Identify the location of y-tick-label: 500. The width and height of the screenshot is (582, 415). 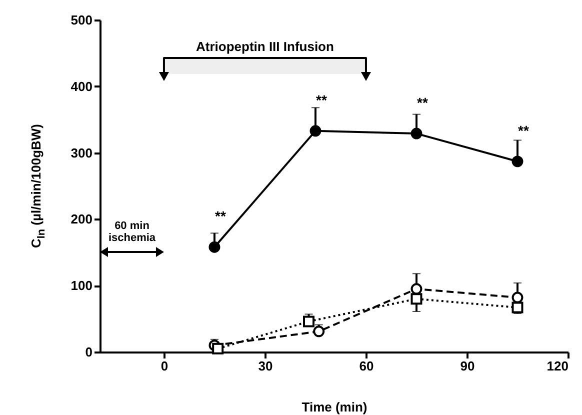
(81, 20).